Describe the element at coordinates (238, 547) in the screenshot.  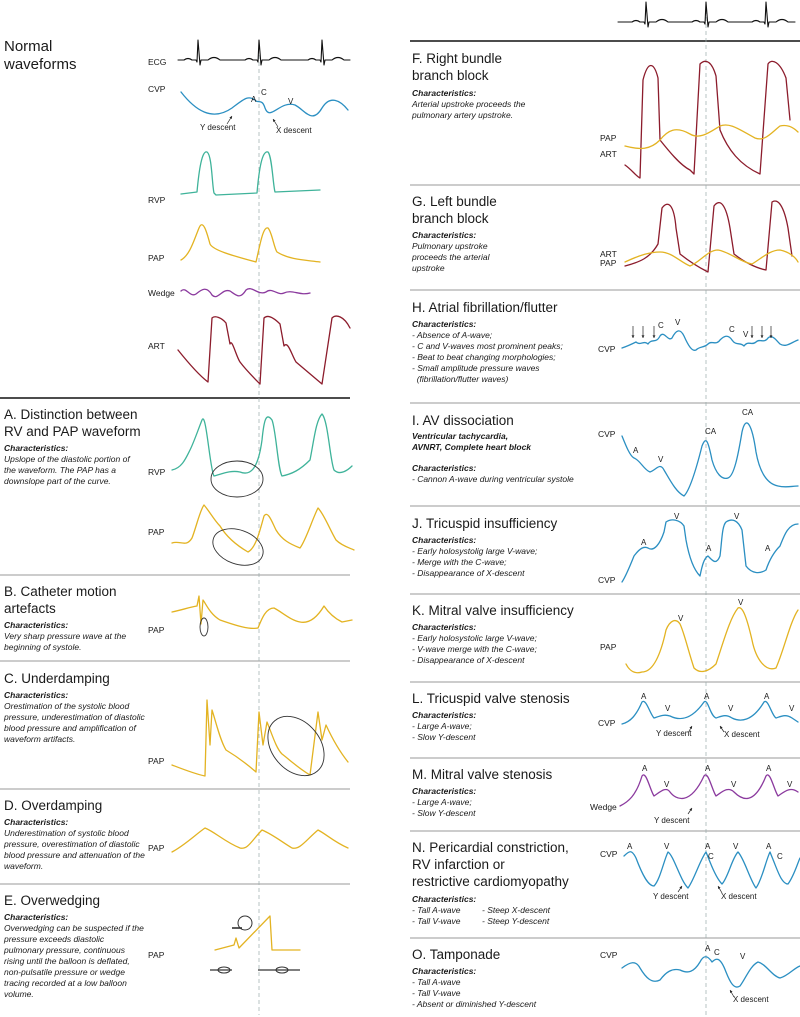
I see `section-a-pap-ellipse` at that location.